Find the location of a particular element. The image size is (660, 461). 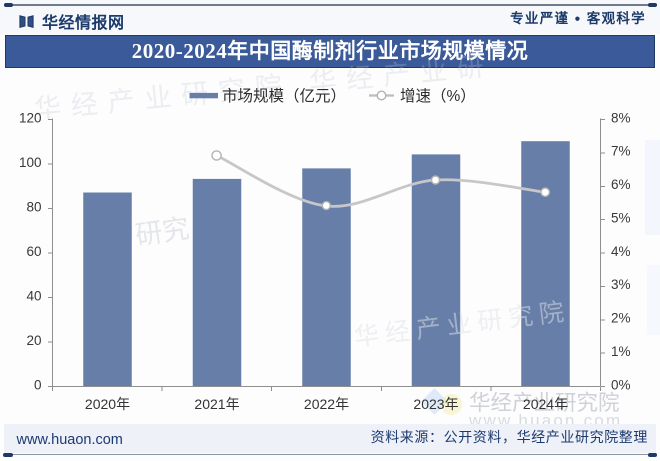

svg-text: 7% is located at coordinates (621, 151).